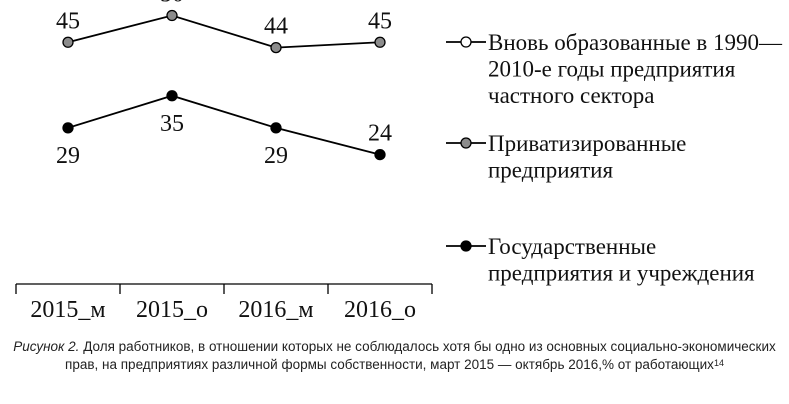 The width and height of the screenshot is (789, 404). What do you see at coordinates (572, 246) in the screenshot?
I see `legend-label: Государственные` at bounding box center [572, 246].